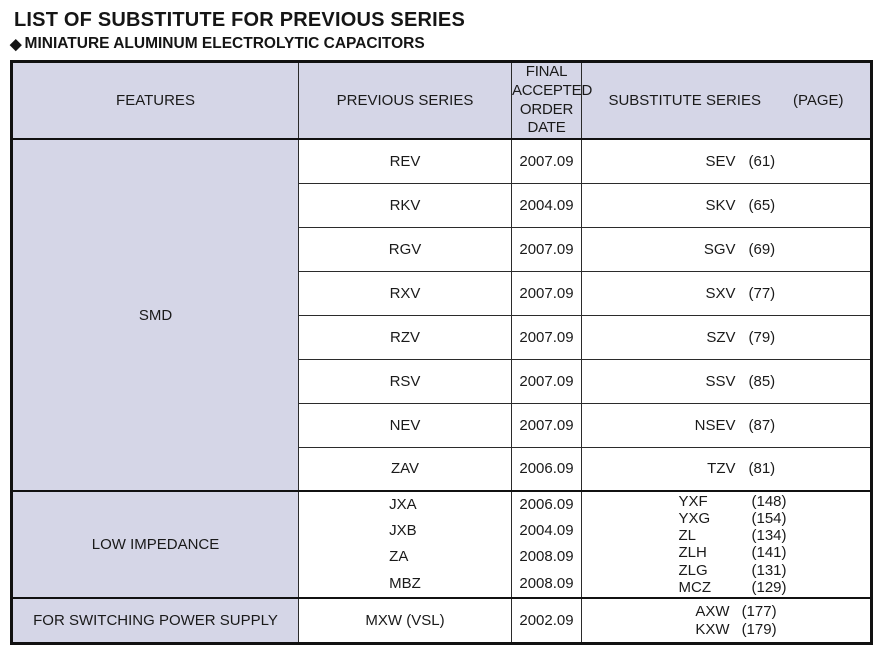 The height and width of the screenshot is (645, 879). I want to click on previous-series-cell: ZAV, so click(405, 469).